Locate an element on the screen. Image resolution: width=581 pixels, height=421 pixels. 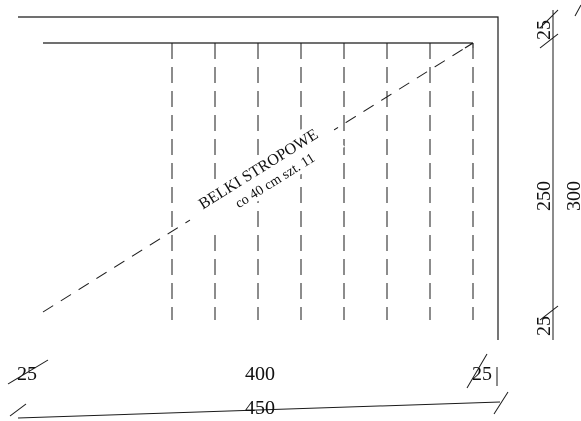
dim-right-total: 300 is located at coordinates (572, 196).